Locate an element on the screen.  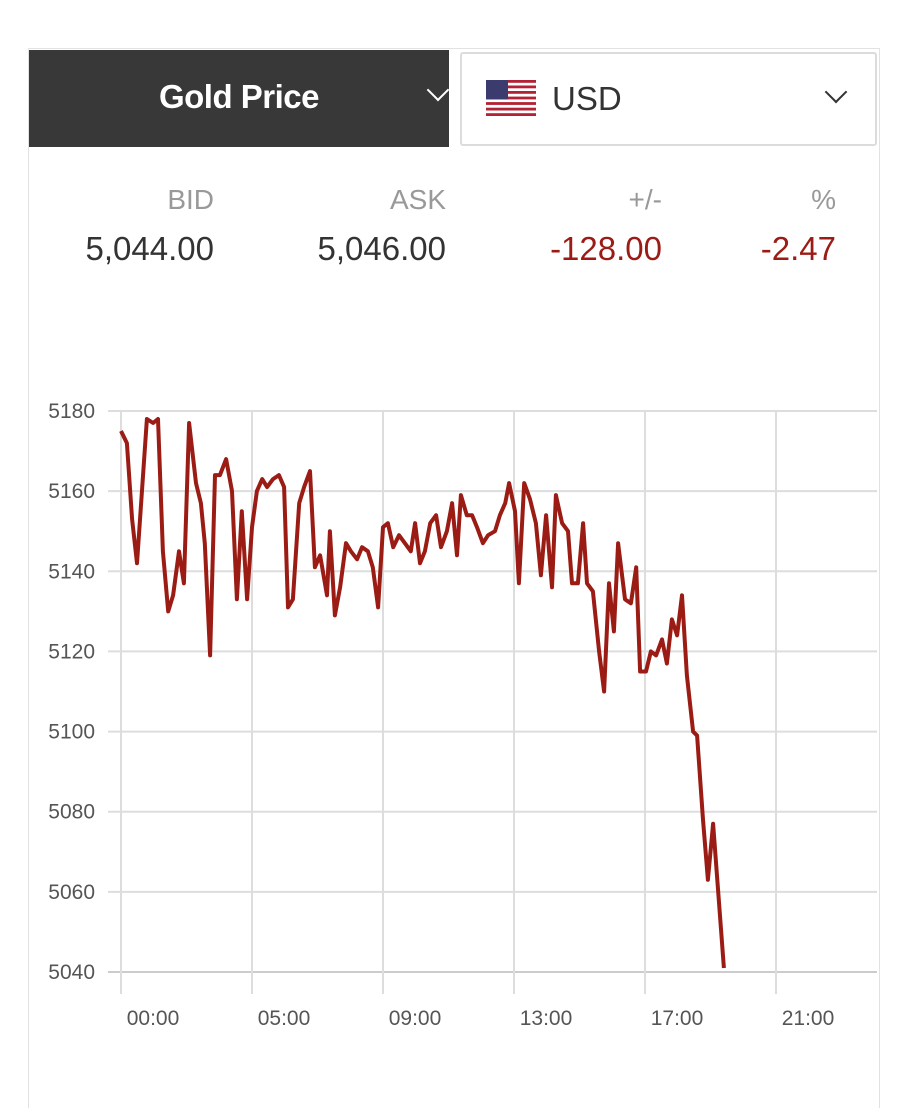
x-tick-label: 17:00 is located at coordinates (677, 1018).